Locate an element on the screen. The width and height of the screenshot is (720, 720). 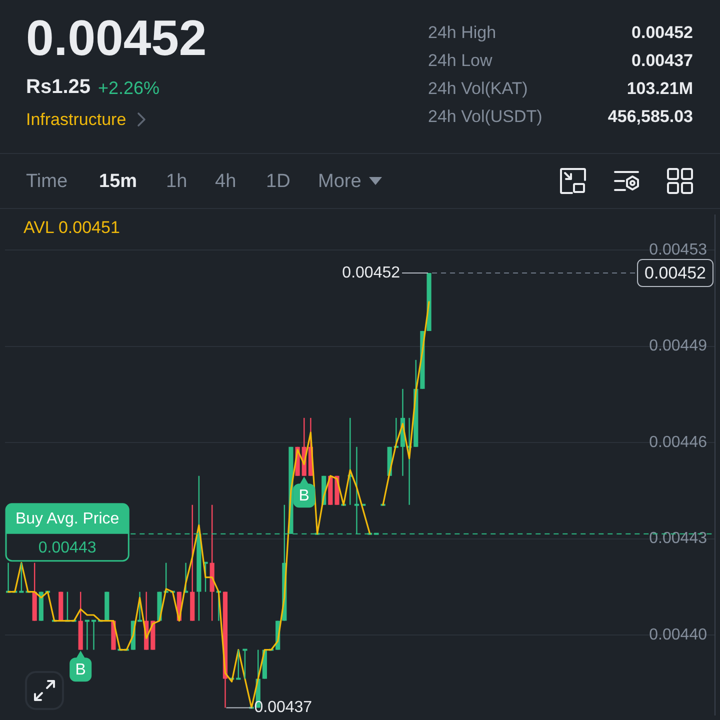
y-tick-label: 0.00446 is located at coordinates (678, 442).